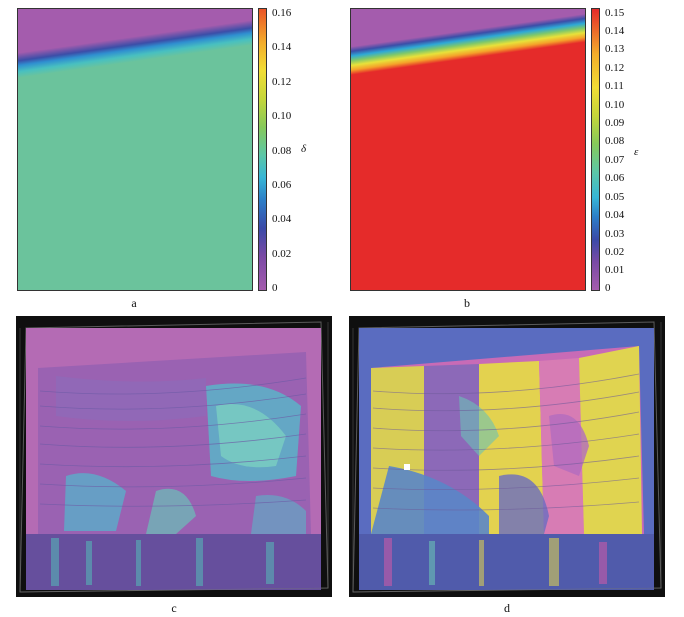 The image size is (684, 617). I want to click on epsilon-tick: 0.10, so click(615, 105).